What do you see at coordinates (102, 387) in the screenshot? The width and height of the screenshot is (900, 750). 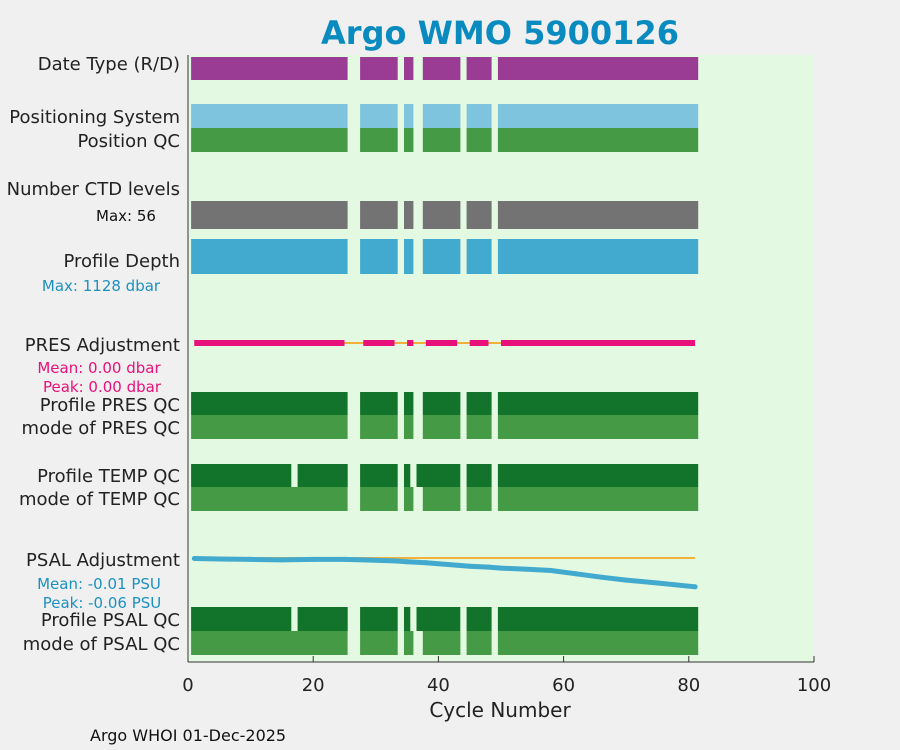 I see `annotation-pres-peak: Peak: 0.00 dbar` at bounding box center [102, 387].